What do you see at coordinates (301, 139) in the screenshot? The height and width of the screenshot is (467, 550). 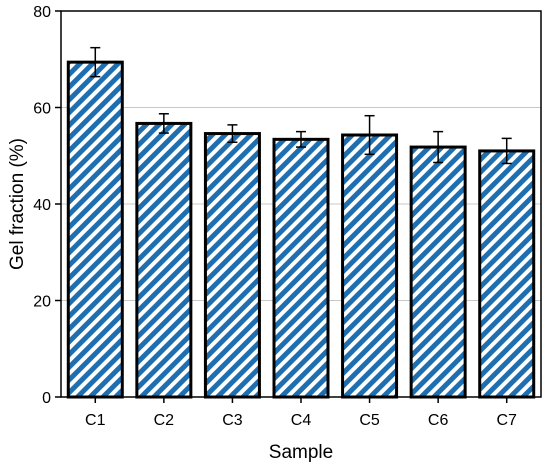 I see `error-bar-C4` at bounding box center [301, 139].